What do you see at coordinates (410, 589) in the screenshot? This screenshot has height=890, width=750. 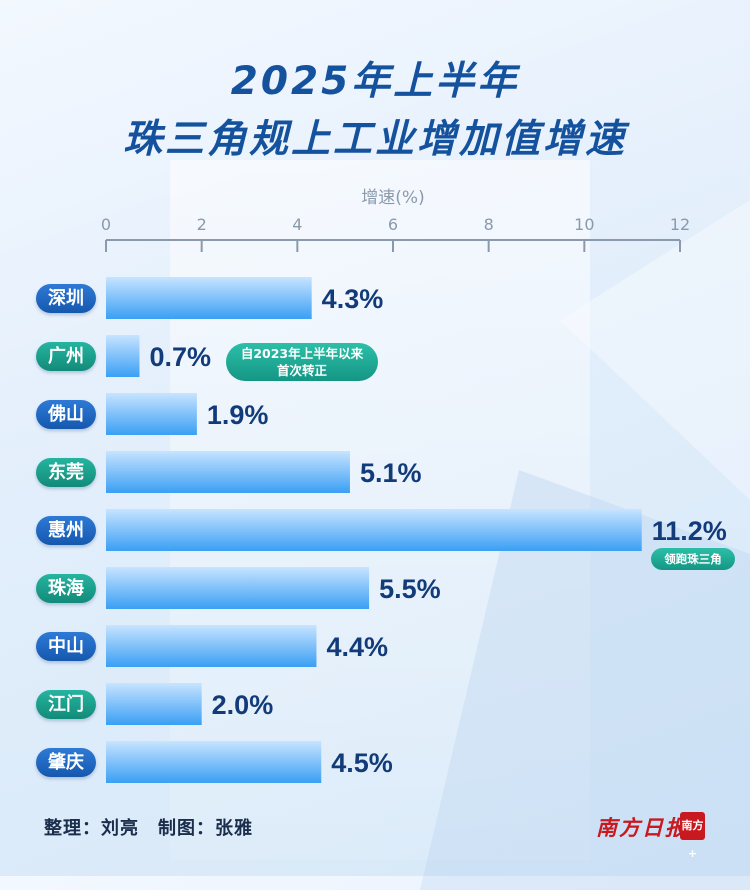 I see `data-label: 5.5%` at bounding box center [410, 589].